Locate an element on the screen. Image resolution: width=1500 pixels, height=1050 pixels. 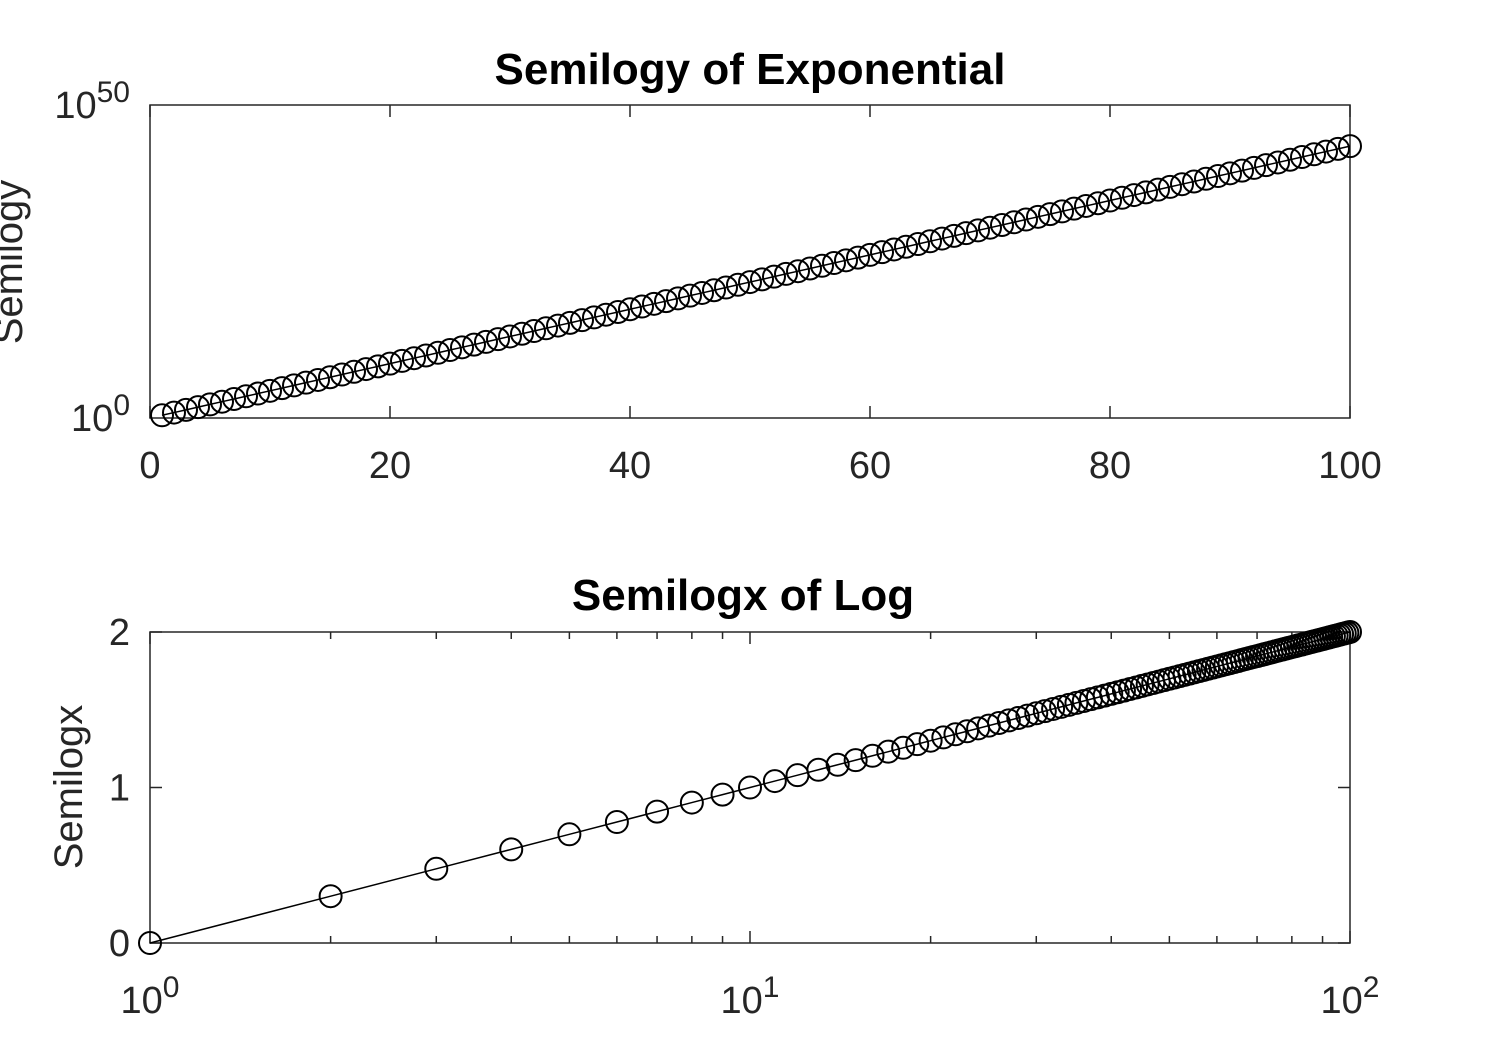
semilogx-title: Semilogx of Log is located at coordinates (743, 595).